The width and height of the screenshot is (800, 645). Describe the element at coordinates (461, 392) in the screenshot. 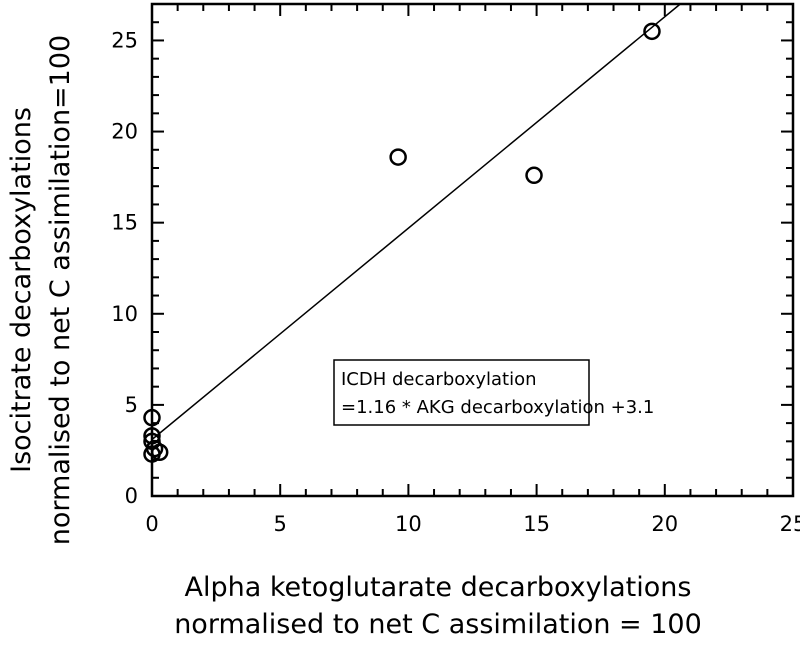

I see `annotation-frame` at that location.